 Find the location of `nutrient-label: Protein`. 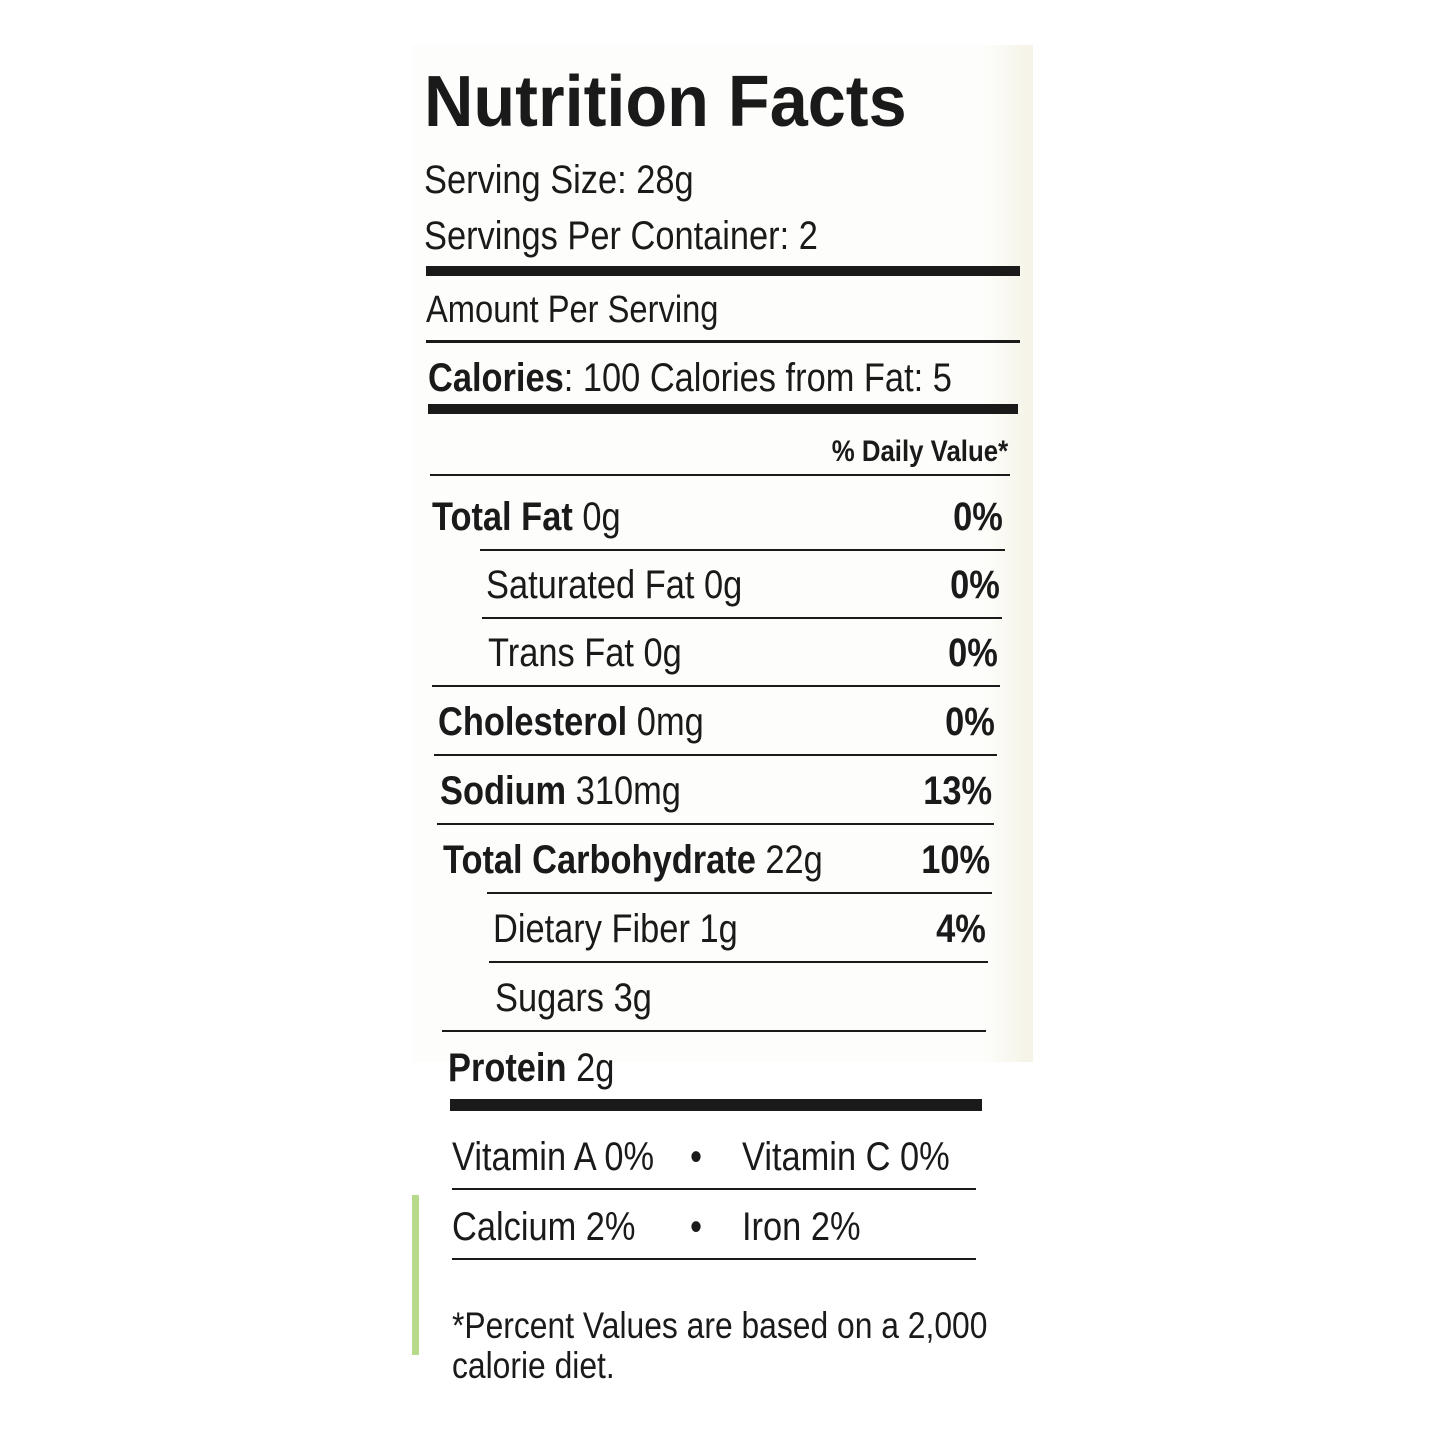

nutrient-label: Protein is located at coordinates (507, 1068).